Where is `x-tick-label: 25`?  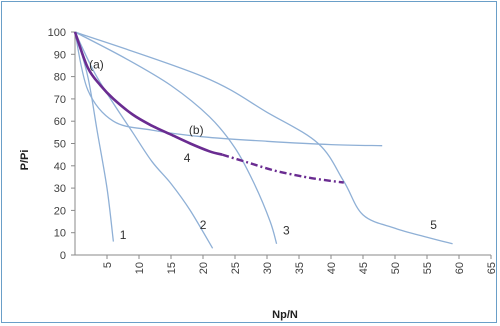
x-tick-label: 25 is located at coordinates (236, 268).